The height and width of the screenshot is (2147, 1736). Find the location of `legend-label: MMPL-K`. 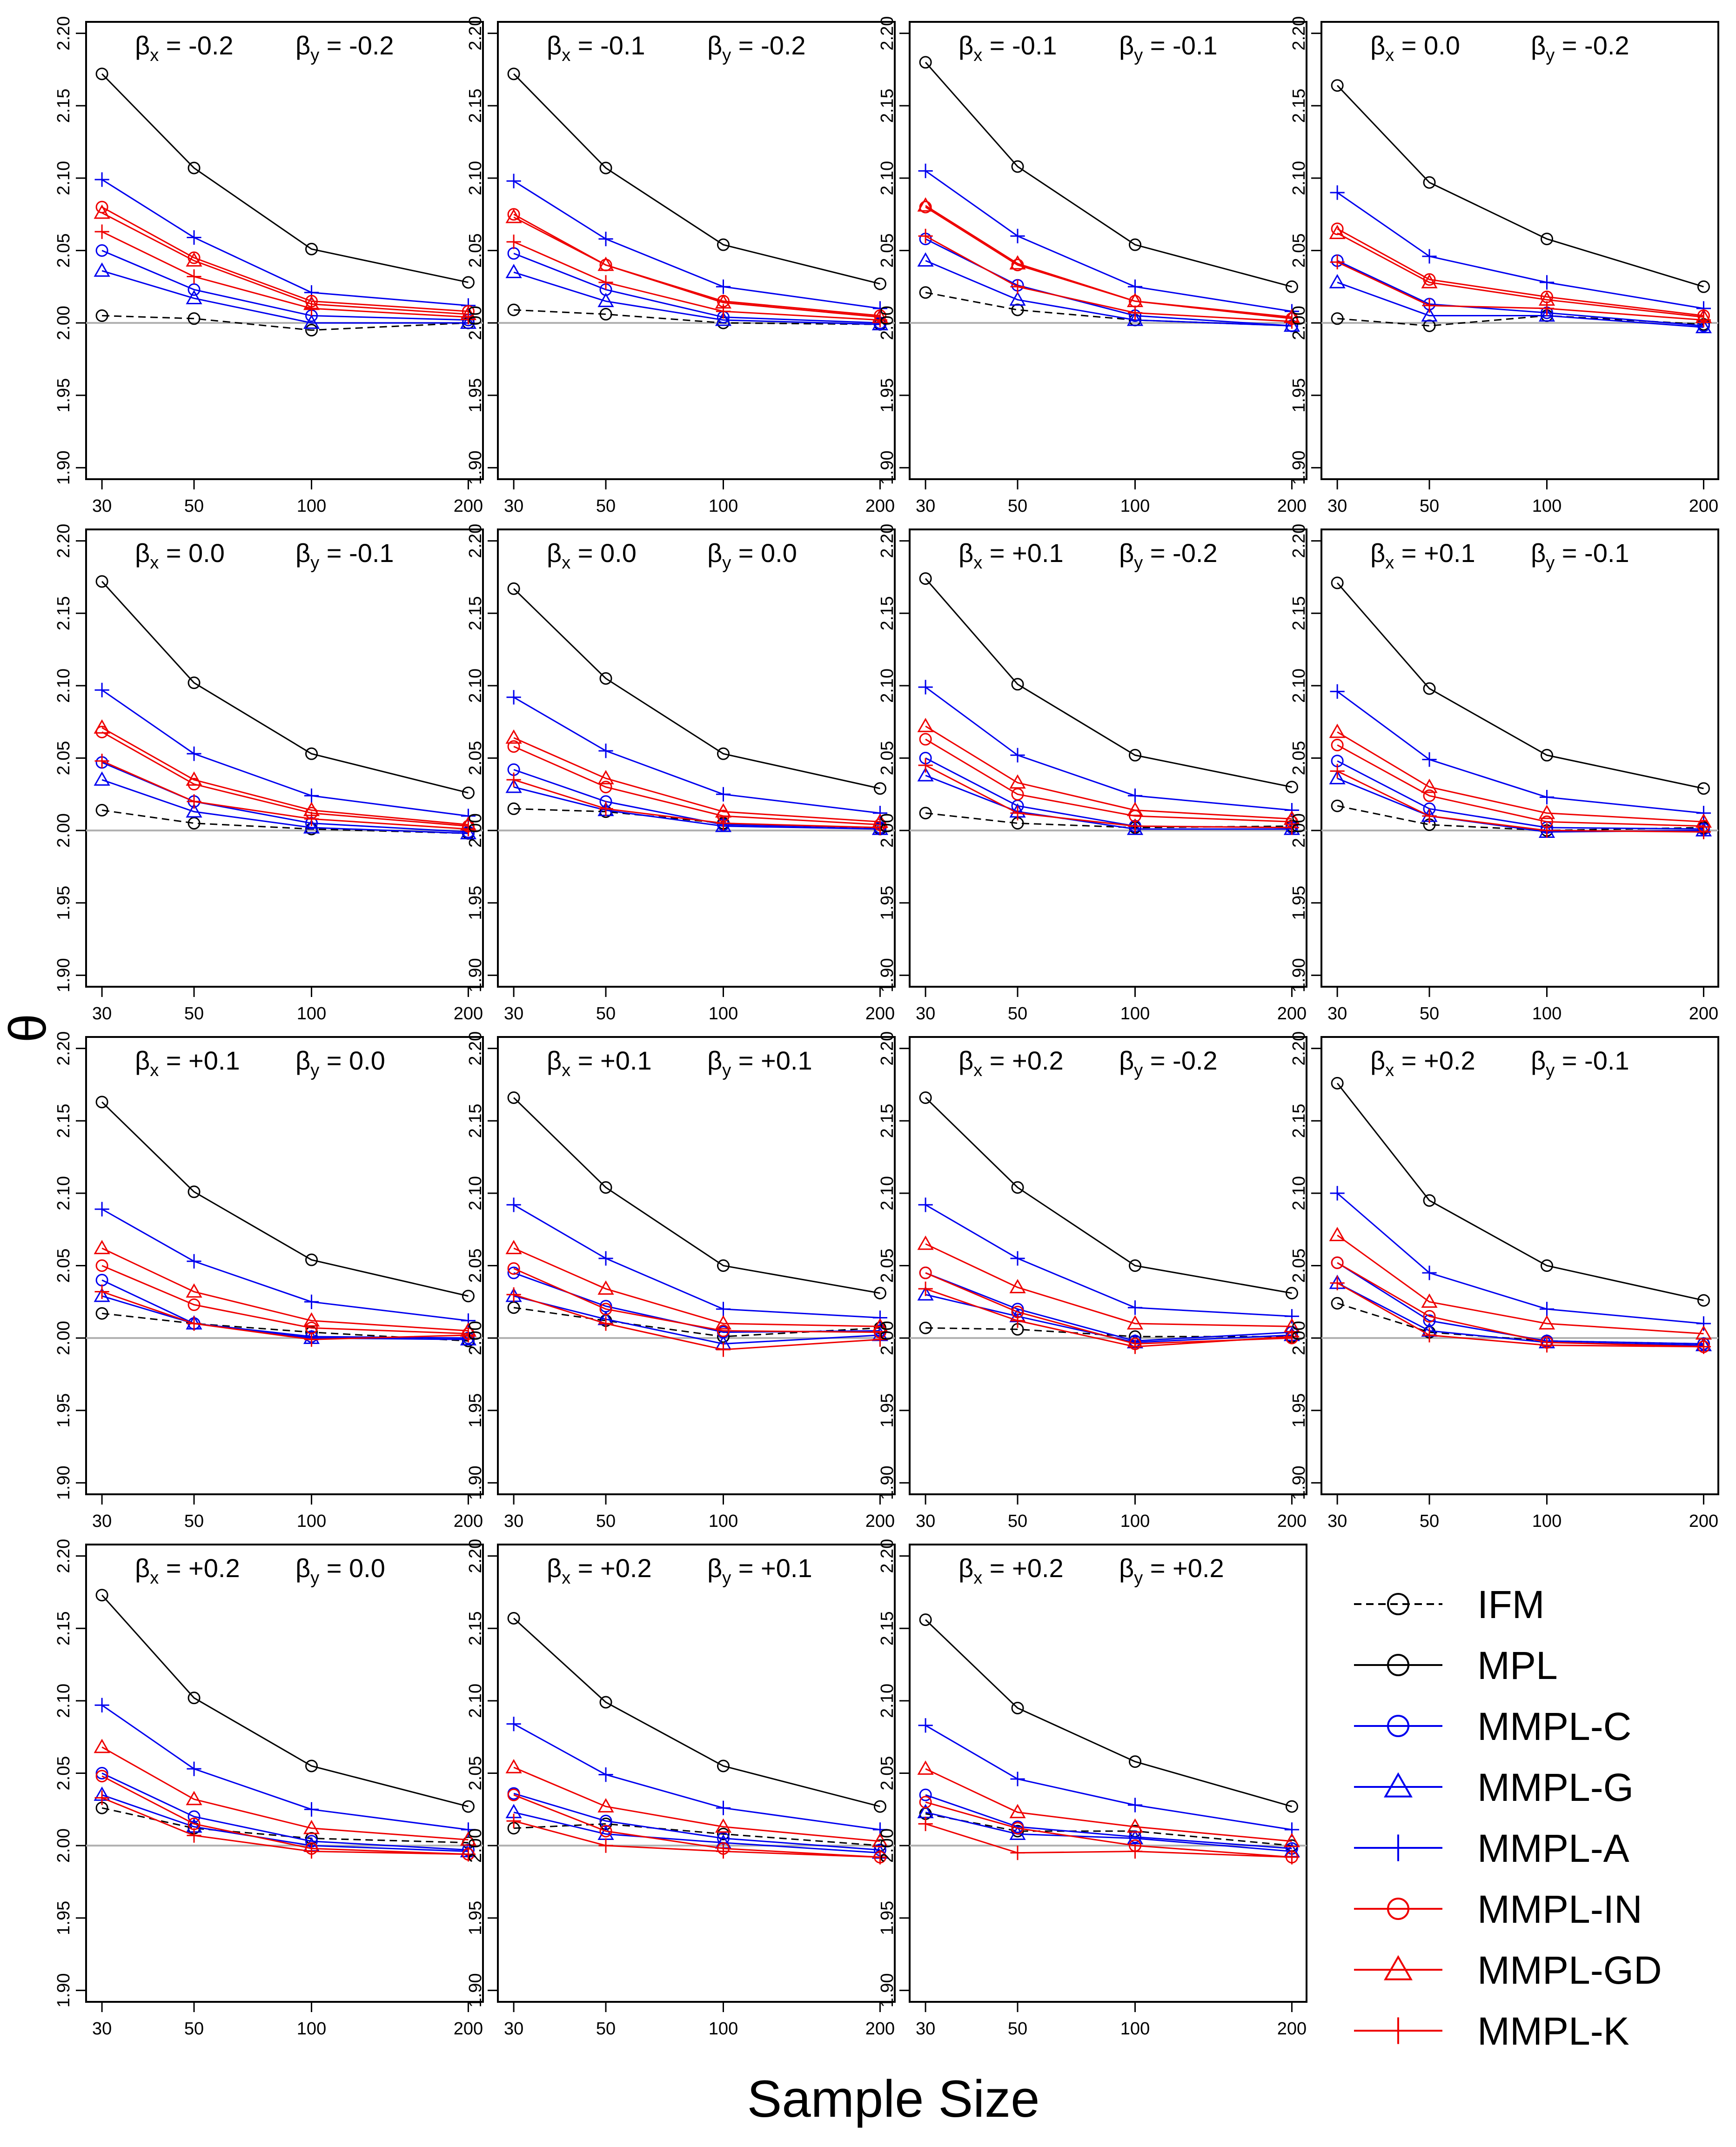

legend-label: MMPL-K is located at coordinates (1553, 2031).